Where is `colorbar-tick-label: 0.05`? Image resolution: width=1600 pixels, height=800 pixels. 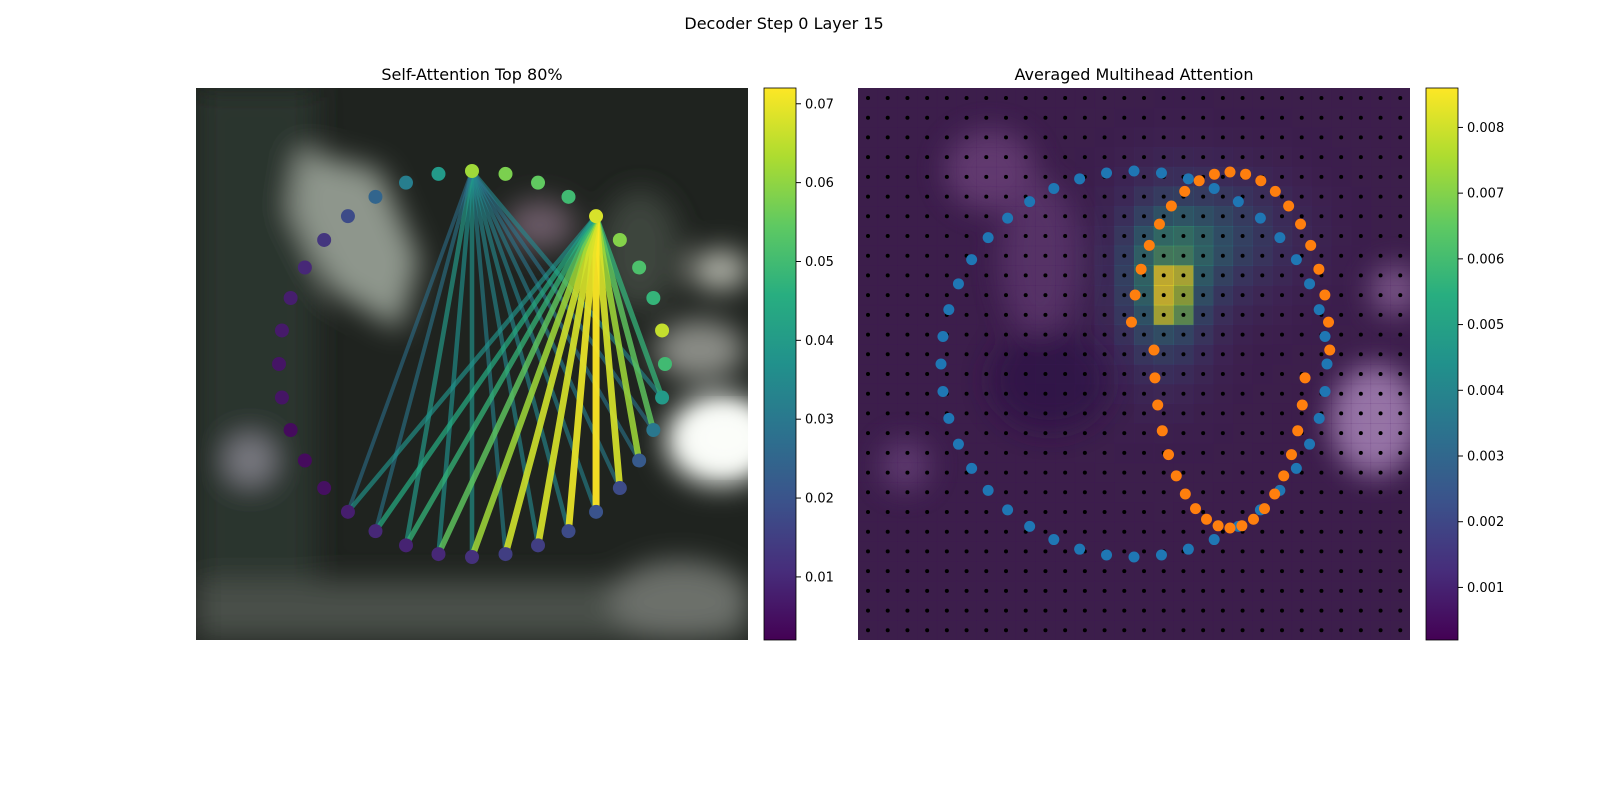 colorbar-tick-label: 0.05 is located at coordinates (819, 262).